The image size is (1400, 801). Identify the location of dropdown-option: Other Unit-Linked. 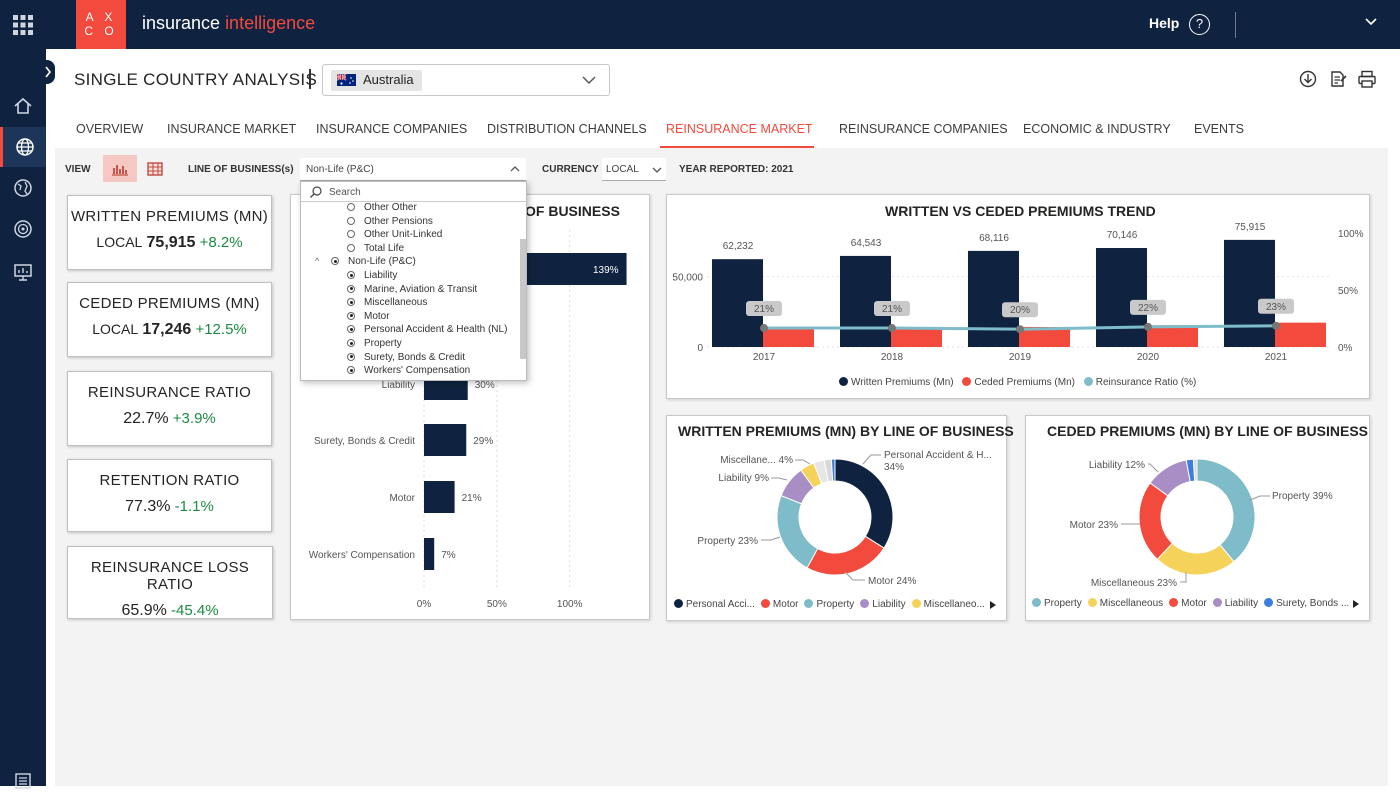
(394, 234).